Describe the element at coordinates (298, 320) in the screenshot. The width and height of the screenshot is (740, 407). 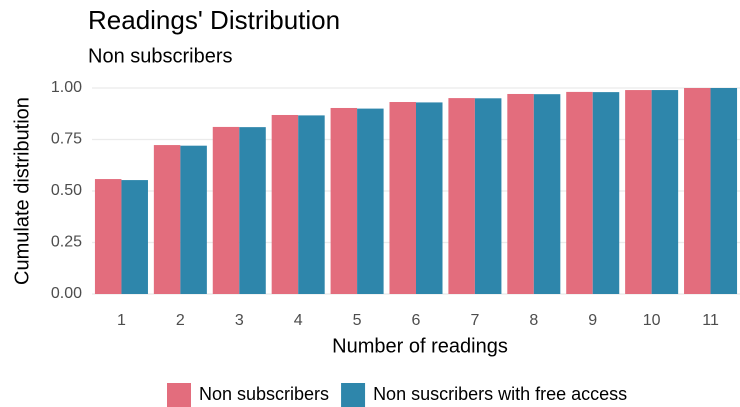
I see `x-tick-label: 4` at that location.